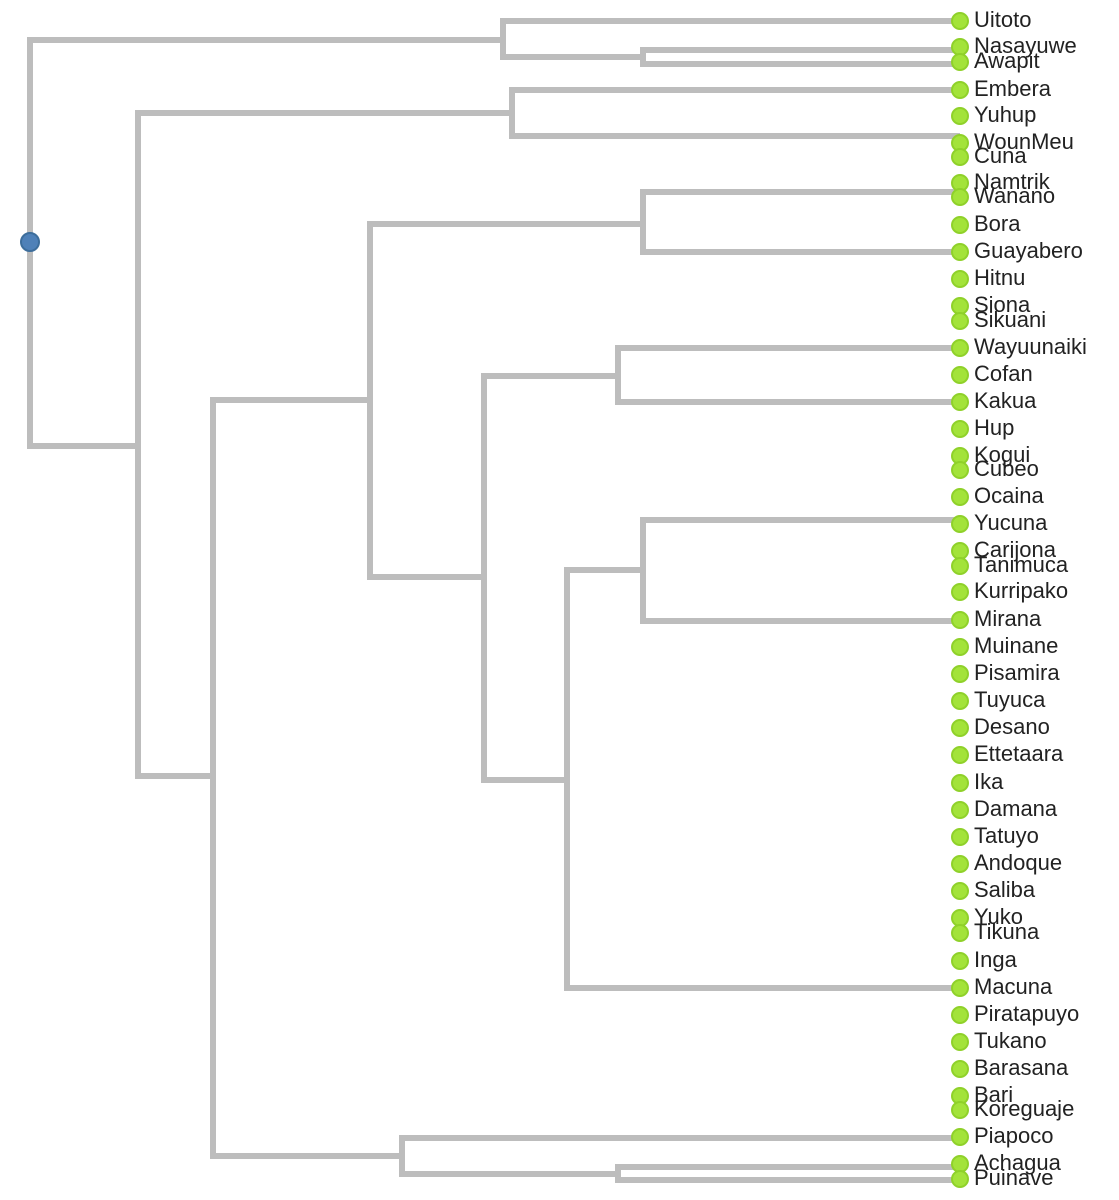 The height and width of the screenshot is (1200, 1119). I want to click on leaf-label: Puinave, so click(1014, 1177).